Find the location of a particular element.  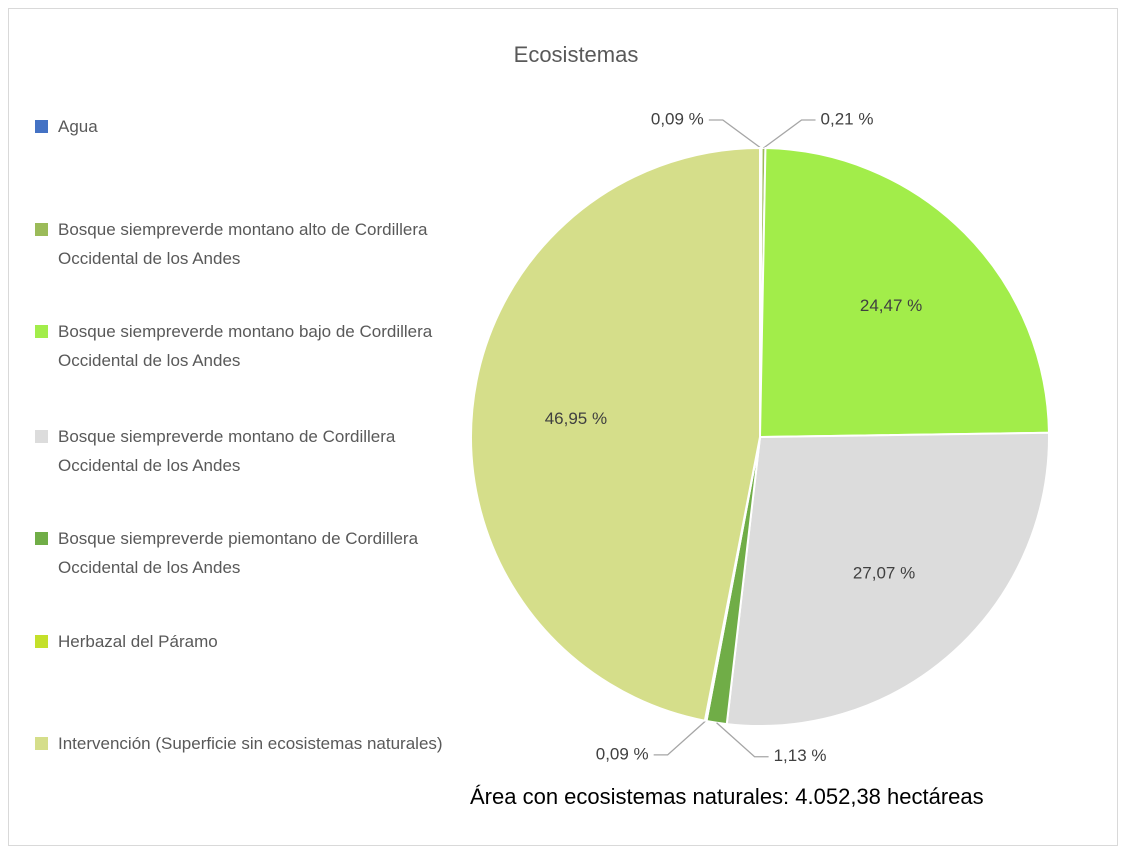

data-label: 0,21 % is located at coordinates (847, 119).